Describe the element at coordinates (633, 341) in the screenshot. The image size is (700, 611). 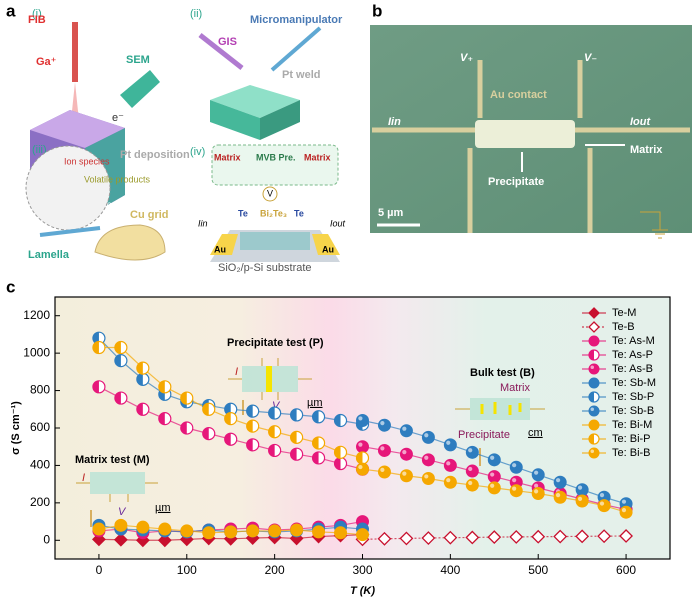
I see `legend-label: Te: As-M` at that location.